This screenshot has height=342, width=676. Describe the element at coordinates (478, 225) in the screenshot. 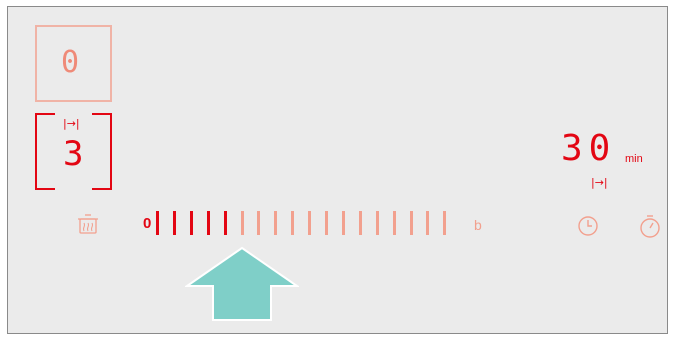

I see `slider-end-label: b` at that location.